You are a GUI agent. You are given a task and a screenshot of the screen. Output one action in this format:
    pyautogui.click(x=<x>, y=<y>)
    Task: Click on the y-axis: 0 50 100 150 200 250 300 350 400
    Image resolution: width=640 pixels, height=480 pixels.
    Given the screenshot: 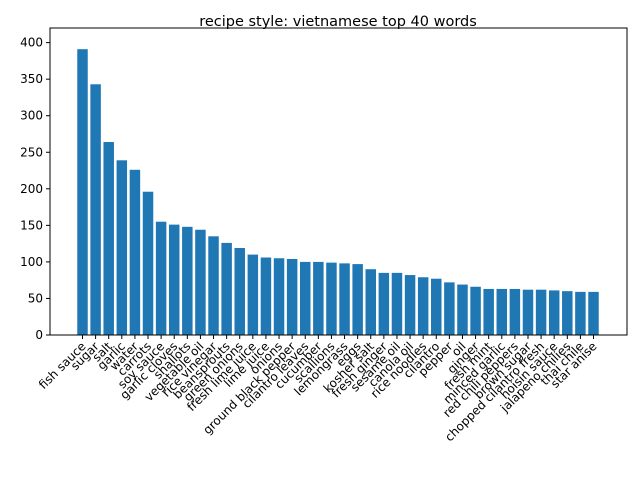 What is the action you would take?
    pyautogui.click(x=35, y=189)
    